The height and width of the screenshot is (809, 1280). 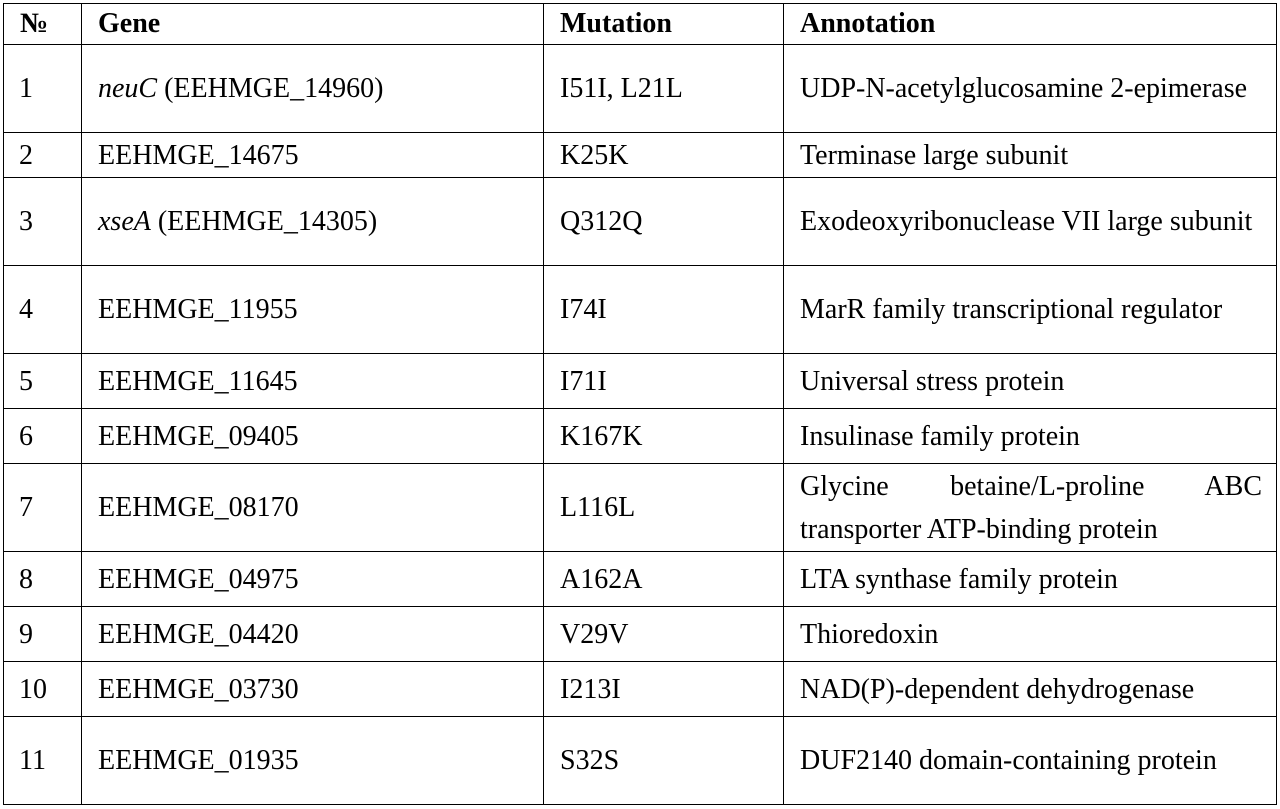 I want to click on header-row: № Gene Mutation Annotation, so click(x=640, y=24).